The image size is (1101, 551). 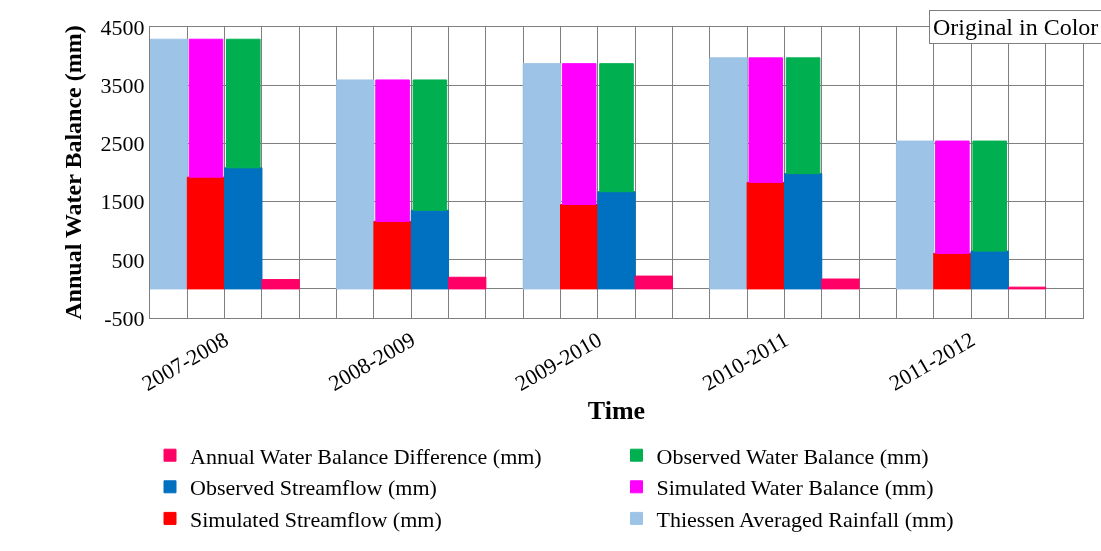 I want to click on y-axis-title: Annual Water Balance (mm), so click(x=72, y=172).